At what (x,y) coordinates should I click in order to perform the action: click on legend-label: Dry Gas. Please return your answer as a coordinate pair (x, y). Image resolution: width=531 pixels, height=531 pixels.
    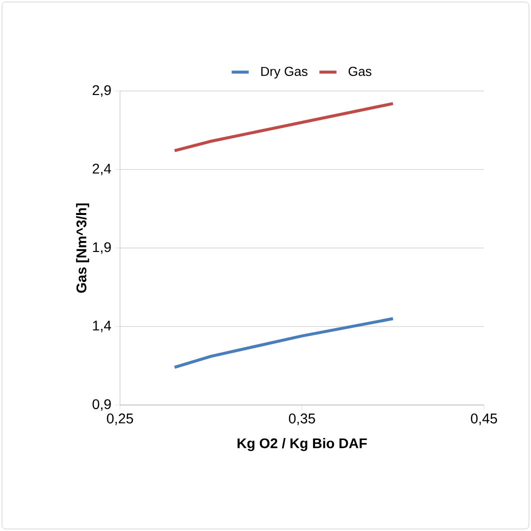
    Looking at the image, I should click on (284, 72).